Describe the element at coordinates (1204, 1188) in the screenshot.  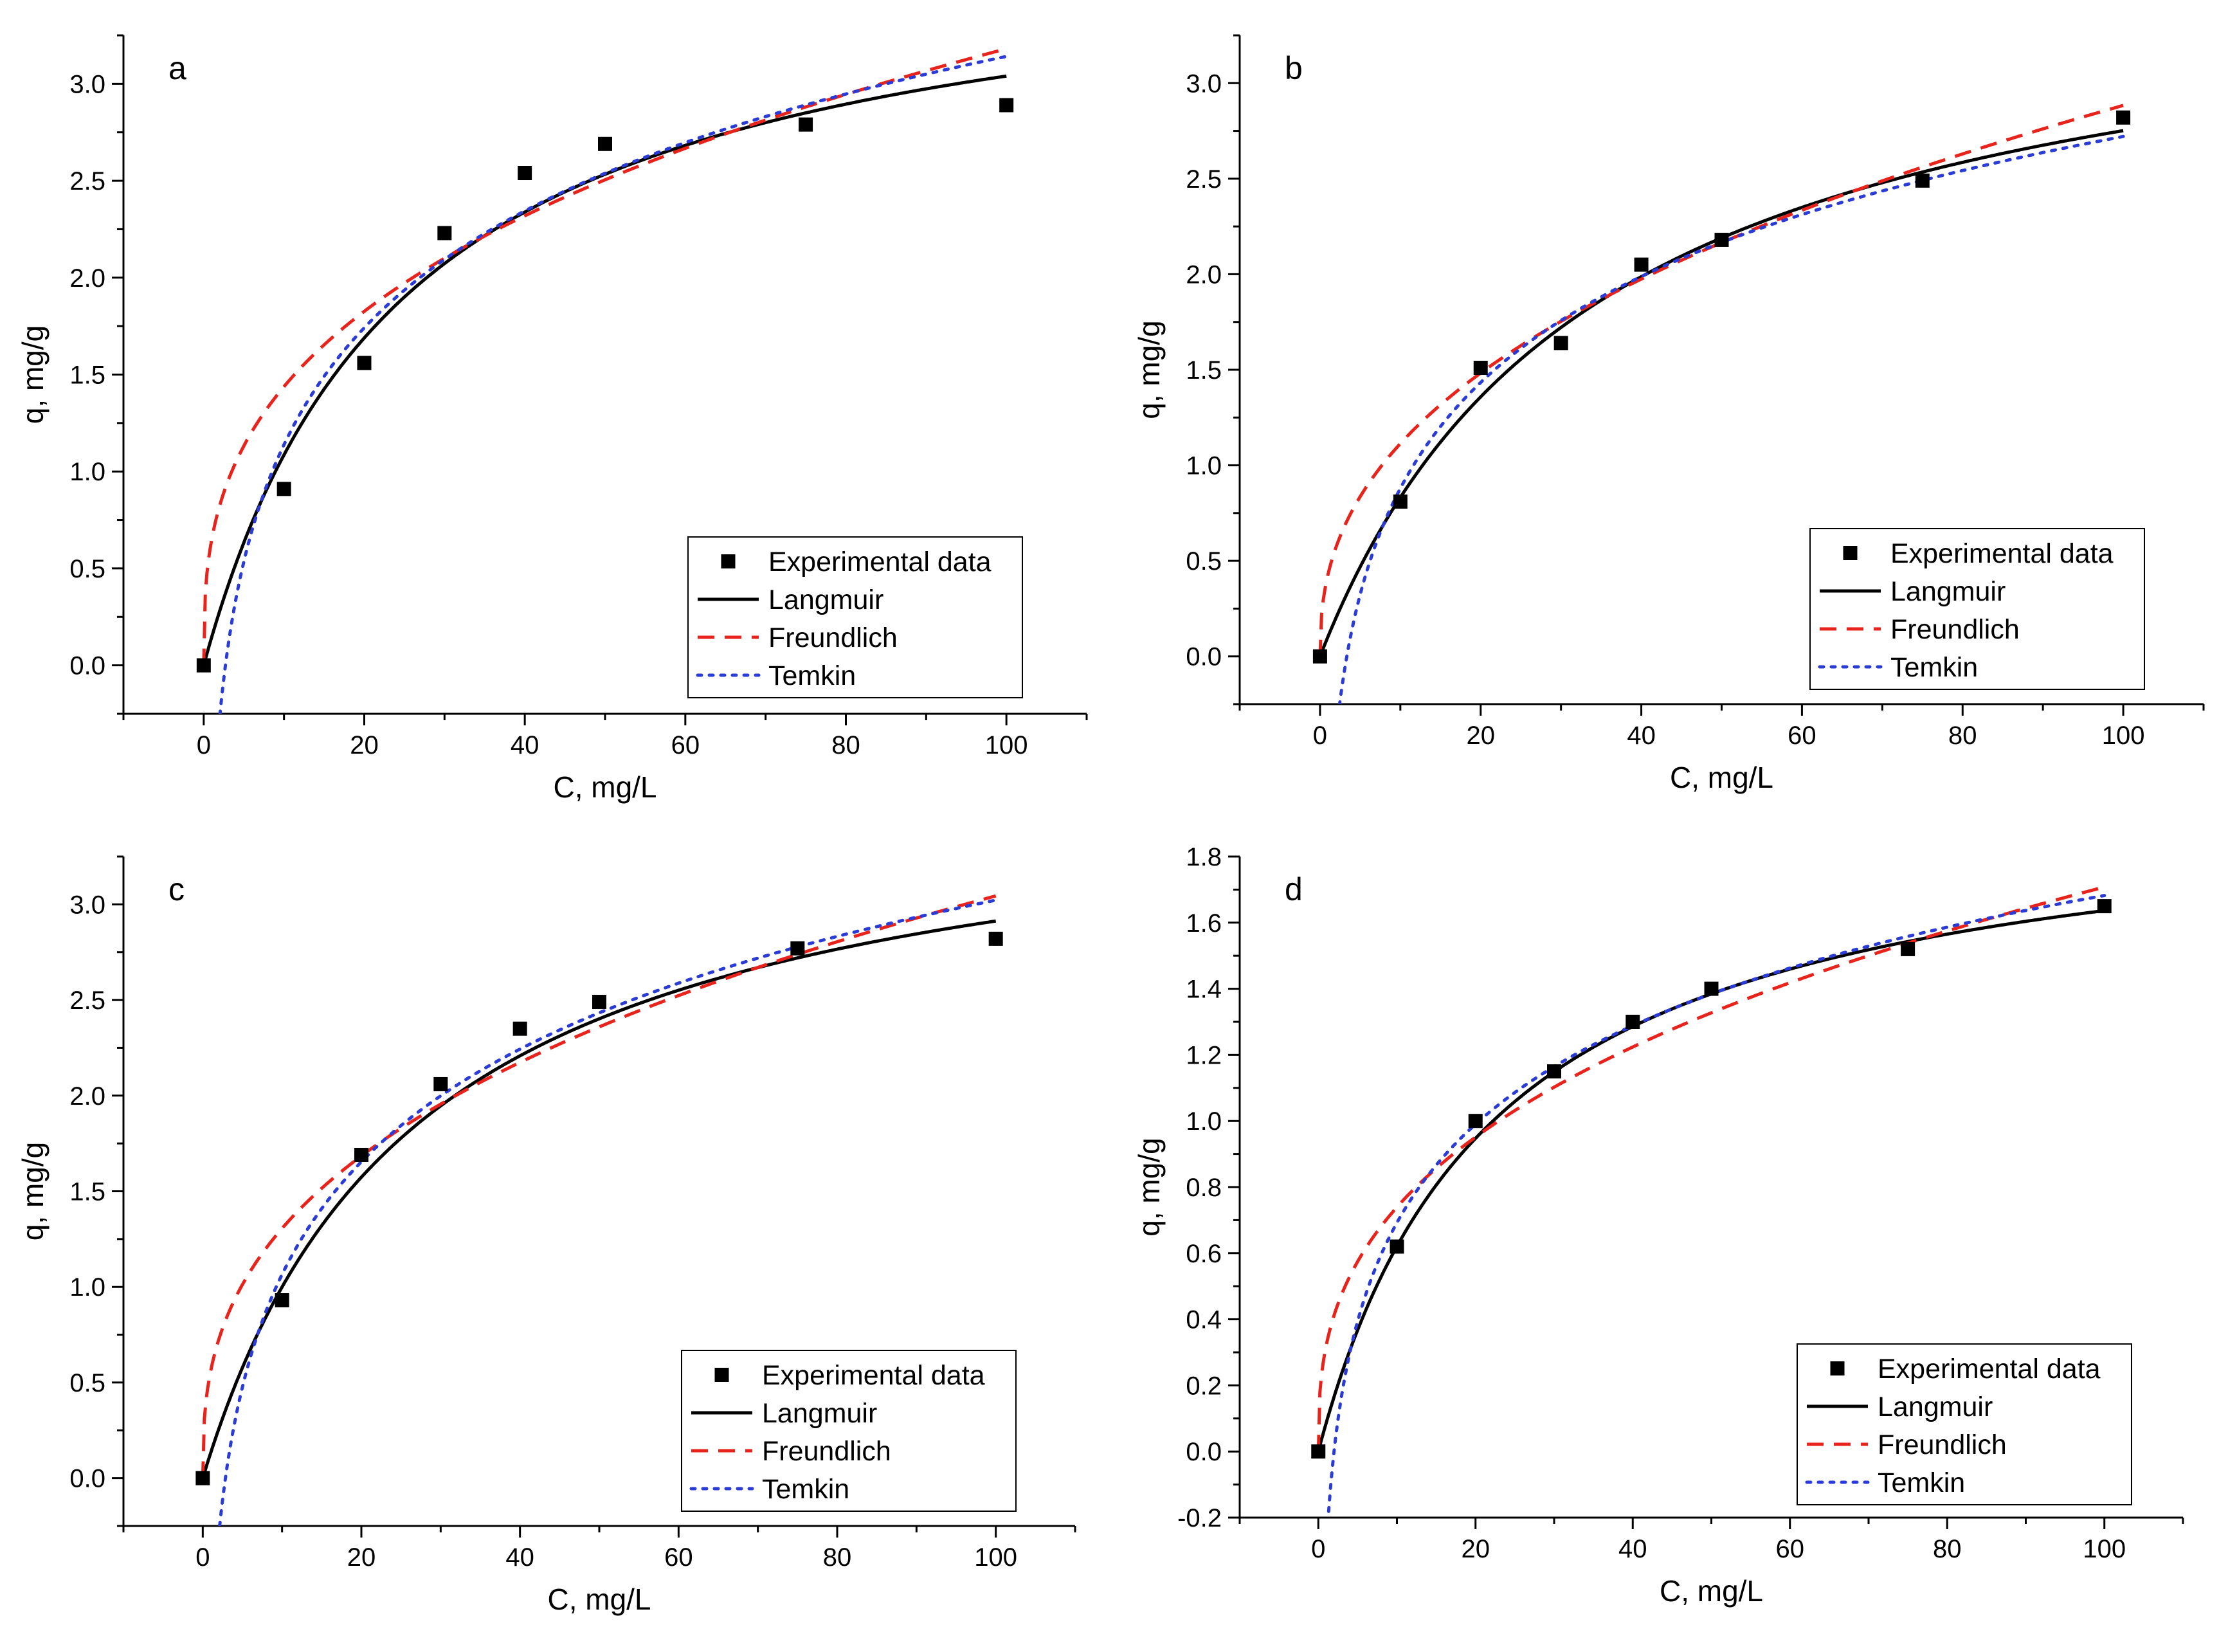
I see `y-tick-label: 0.8` at that location.